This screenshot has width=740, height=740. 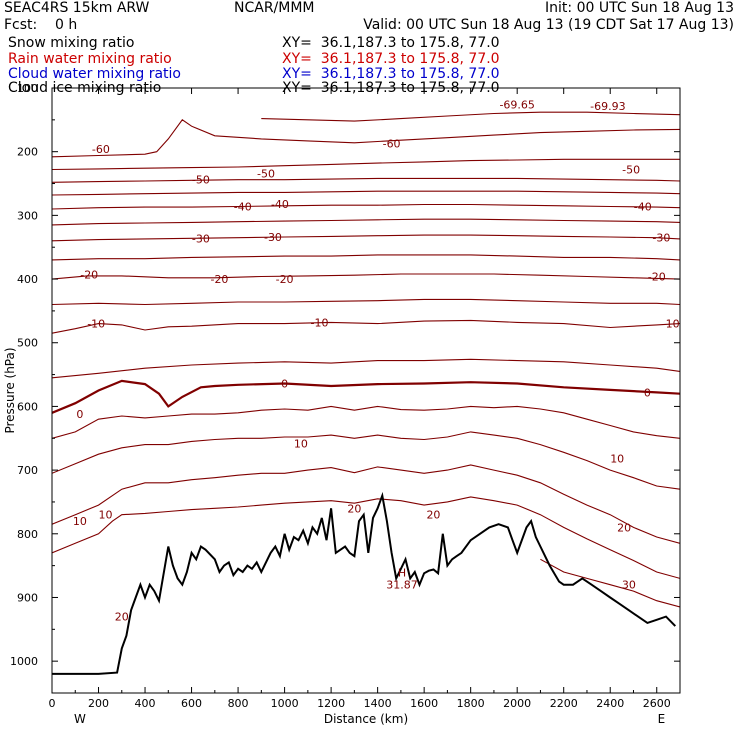 What do you see at coordinates (52, 703) in the screenshot?
I see `x-tick-label: 0` at bounding box center [52, 703].